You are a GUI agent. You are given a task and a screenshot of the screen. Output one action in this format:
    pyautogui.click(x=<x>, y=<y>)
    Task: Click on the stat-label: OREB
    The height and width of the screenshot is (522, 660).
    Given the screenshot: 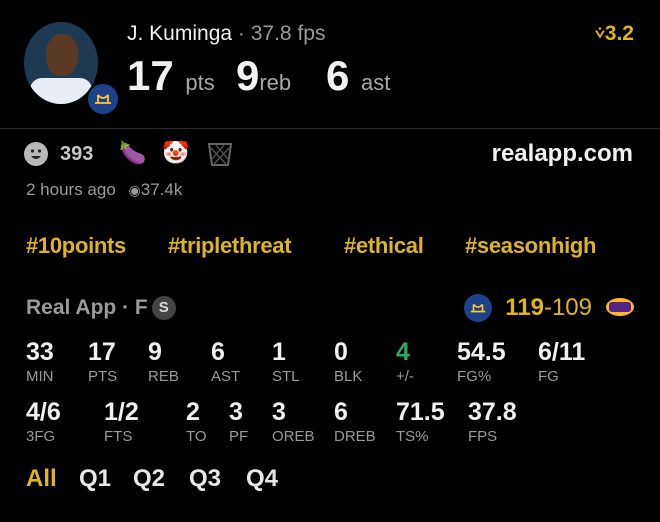 What is the action you would take?
    pyautogui.click(x=293, y=436)
    